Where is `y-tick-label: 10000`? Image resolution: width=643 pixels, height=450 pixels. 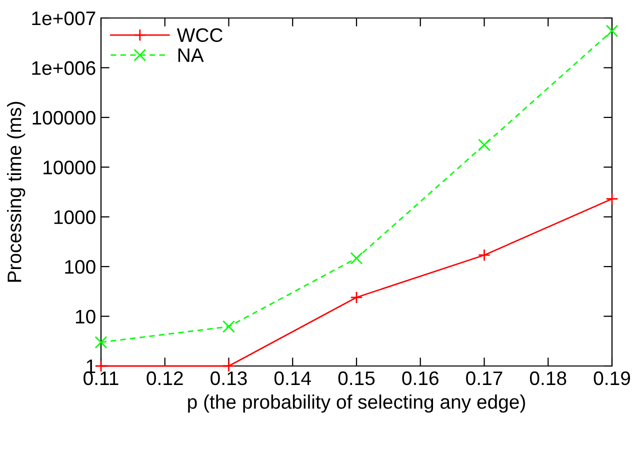 y-tick-label: 10000 is located at coordinates (70, 167).